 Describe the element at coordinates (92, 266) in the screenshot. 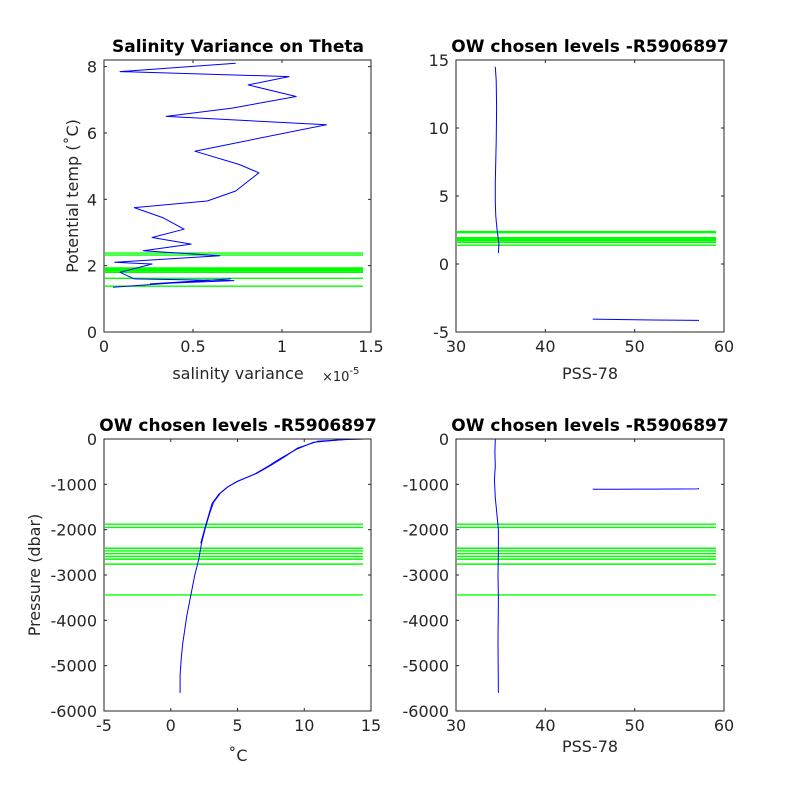

I see `y-tick-label: 2` at that location.